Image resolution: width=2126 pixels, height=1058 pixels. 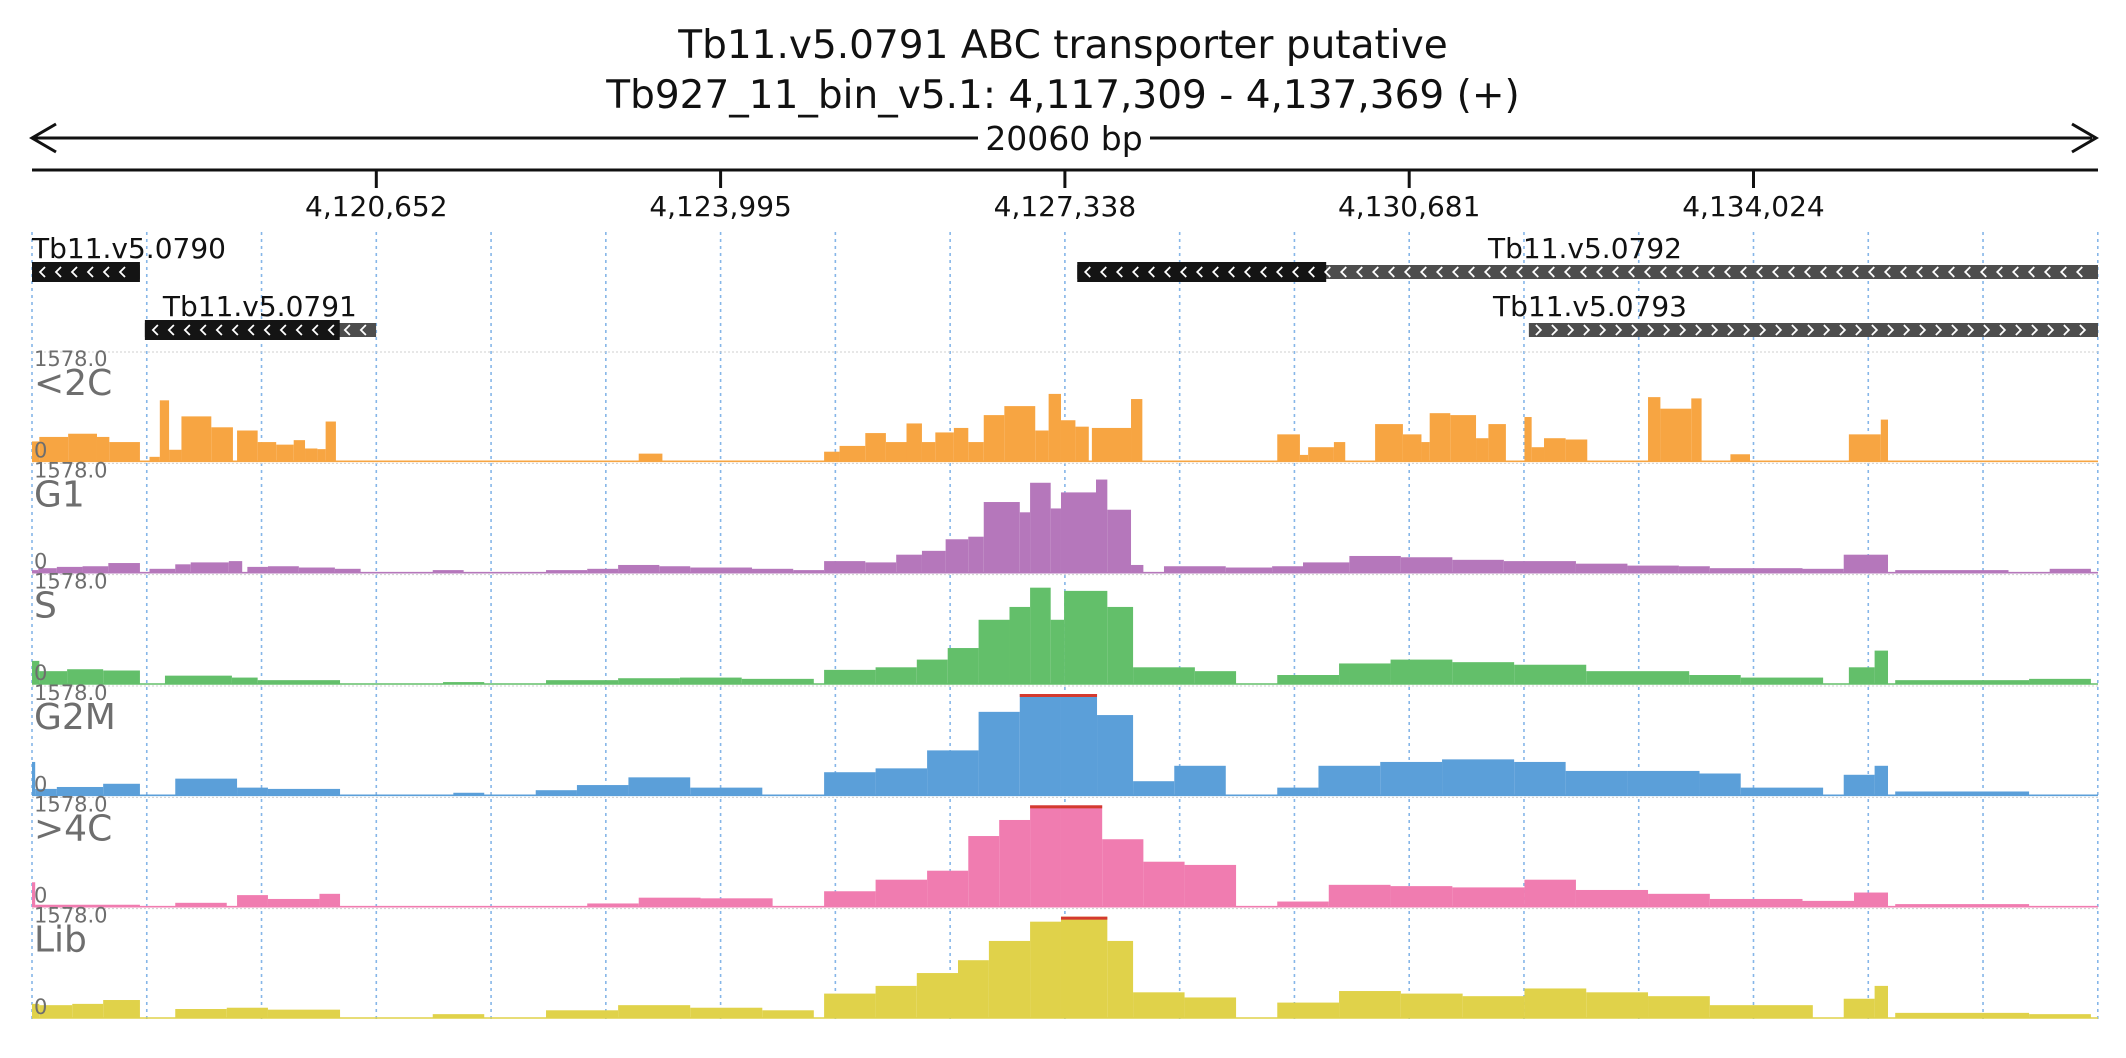 I want to click on clip-marker, so click(x=1079, y=695).